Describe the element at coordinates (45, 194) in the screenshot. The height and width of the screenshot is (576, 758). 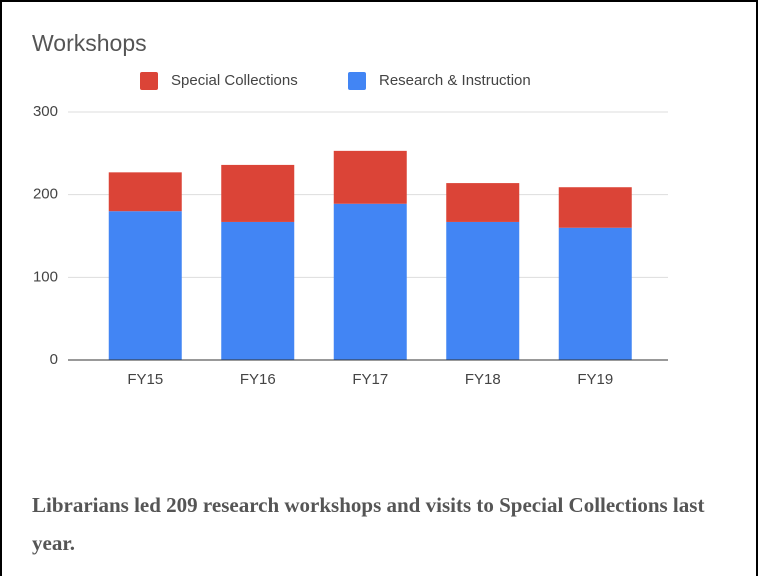
I see `y-tick-label: 200` at that location.